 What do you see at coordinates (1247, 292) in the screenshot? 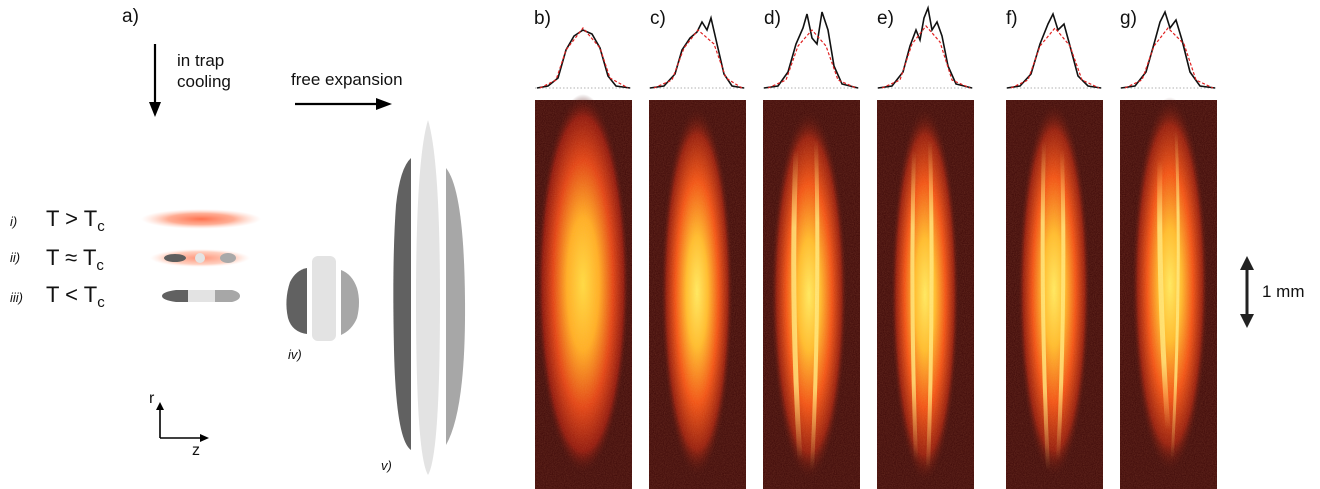
I see `scale-bar-arrow` at bounding box center [1247, 292].